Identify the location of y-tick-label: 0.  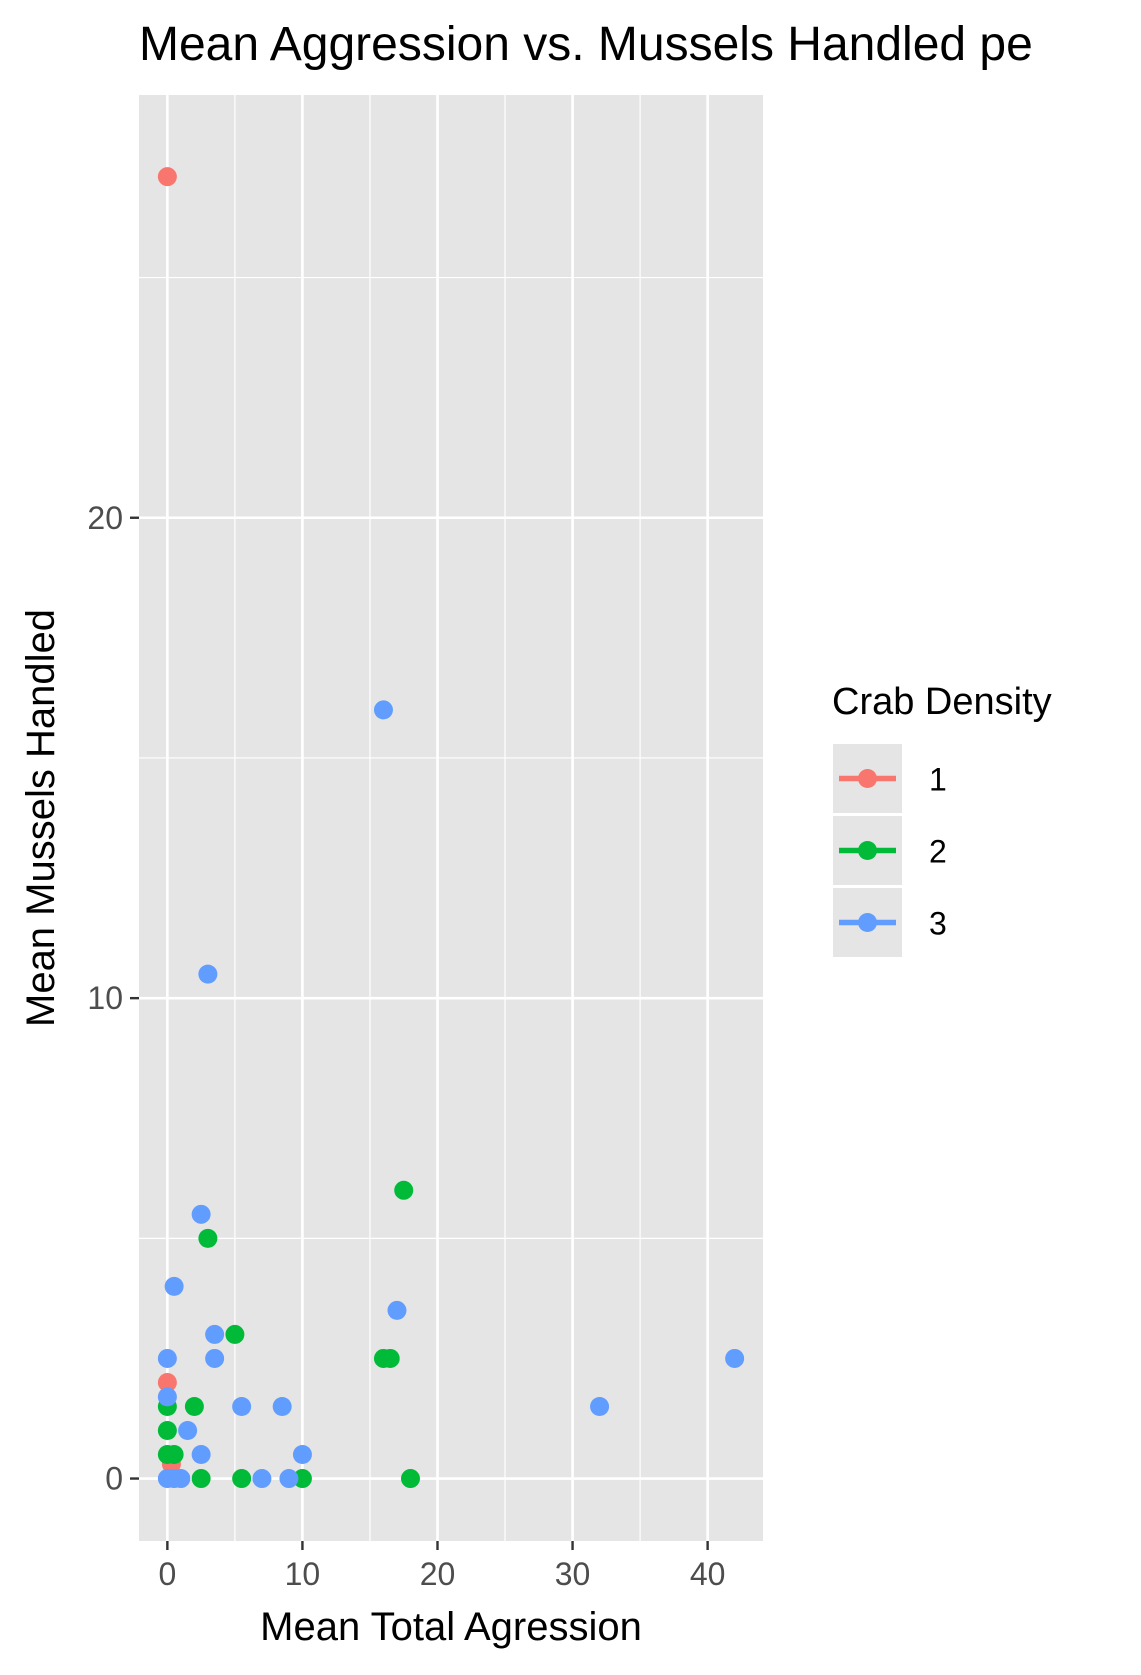
(114, 1479).